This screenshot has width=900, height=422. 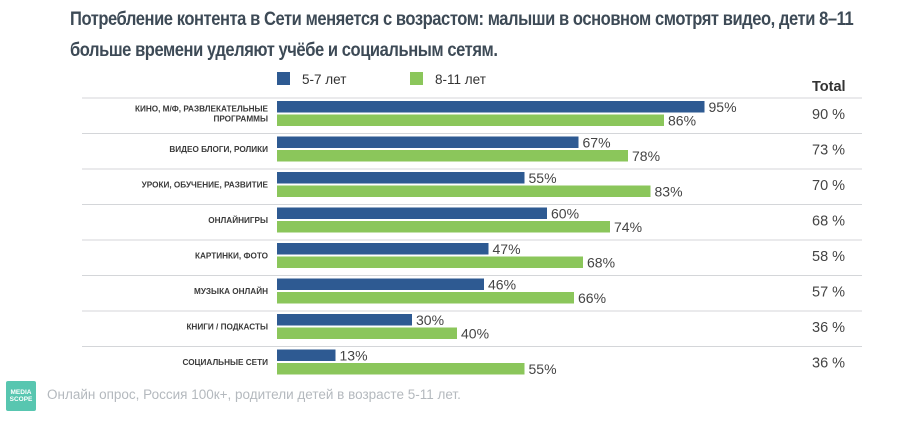 I want to click on data-label-8-11: 83%, so click(x=669, y=192).